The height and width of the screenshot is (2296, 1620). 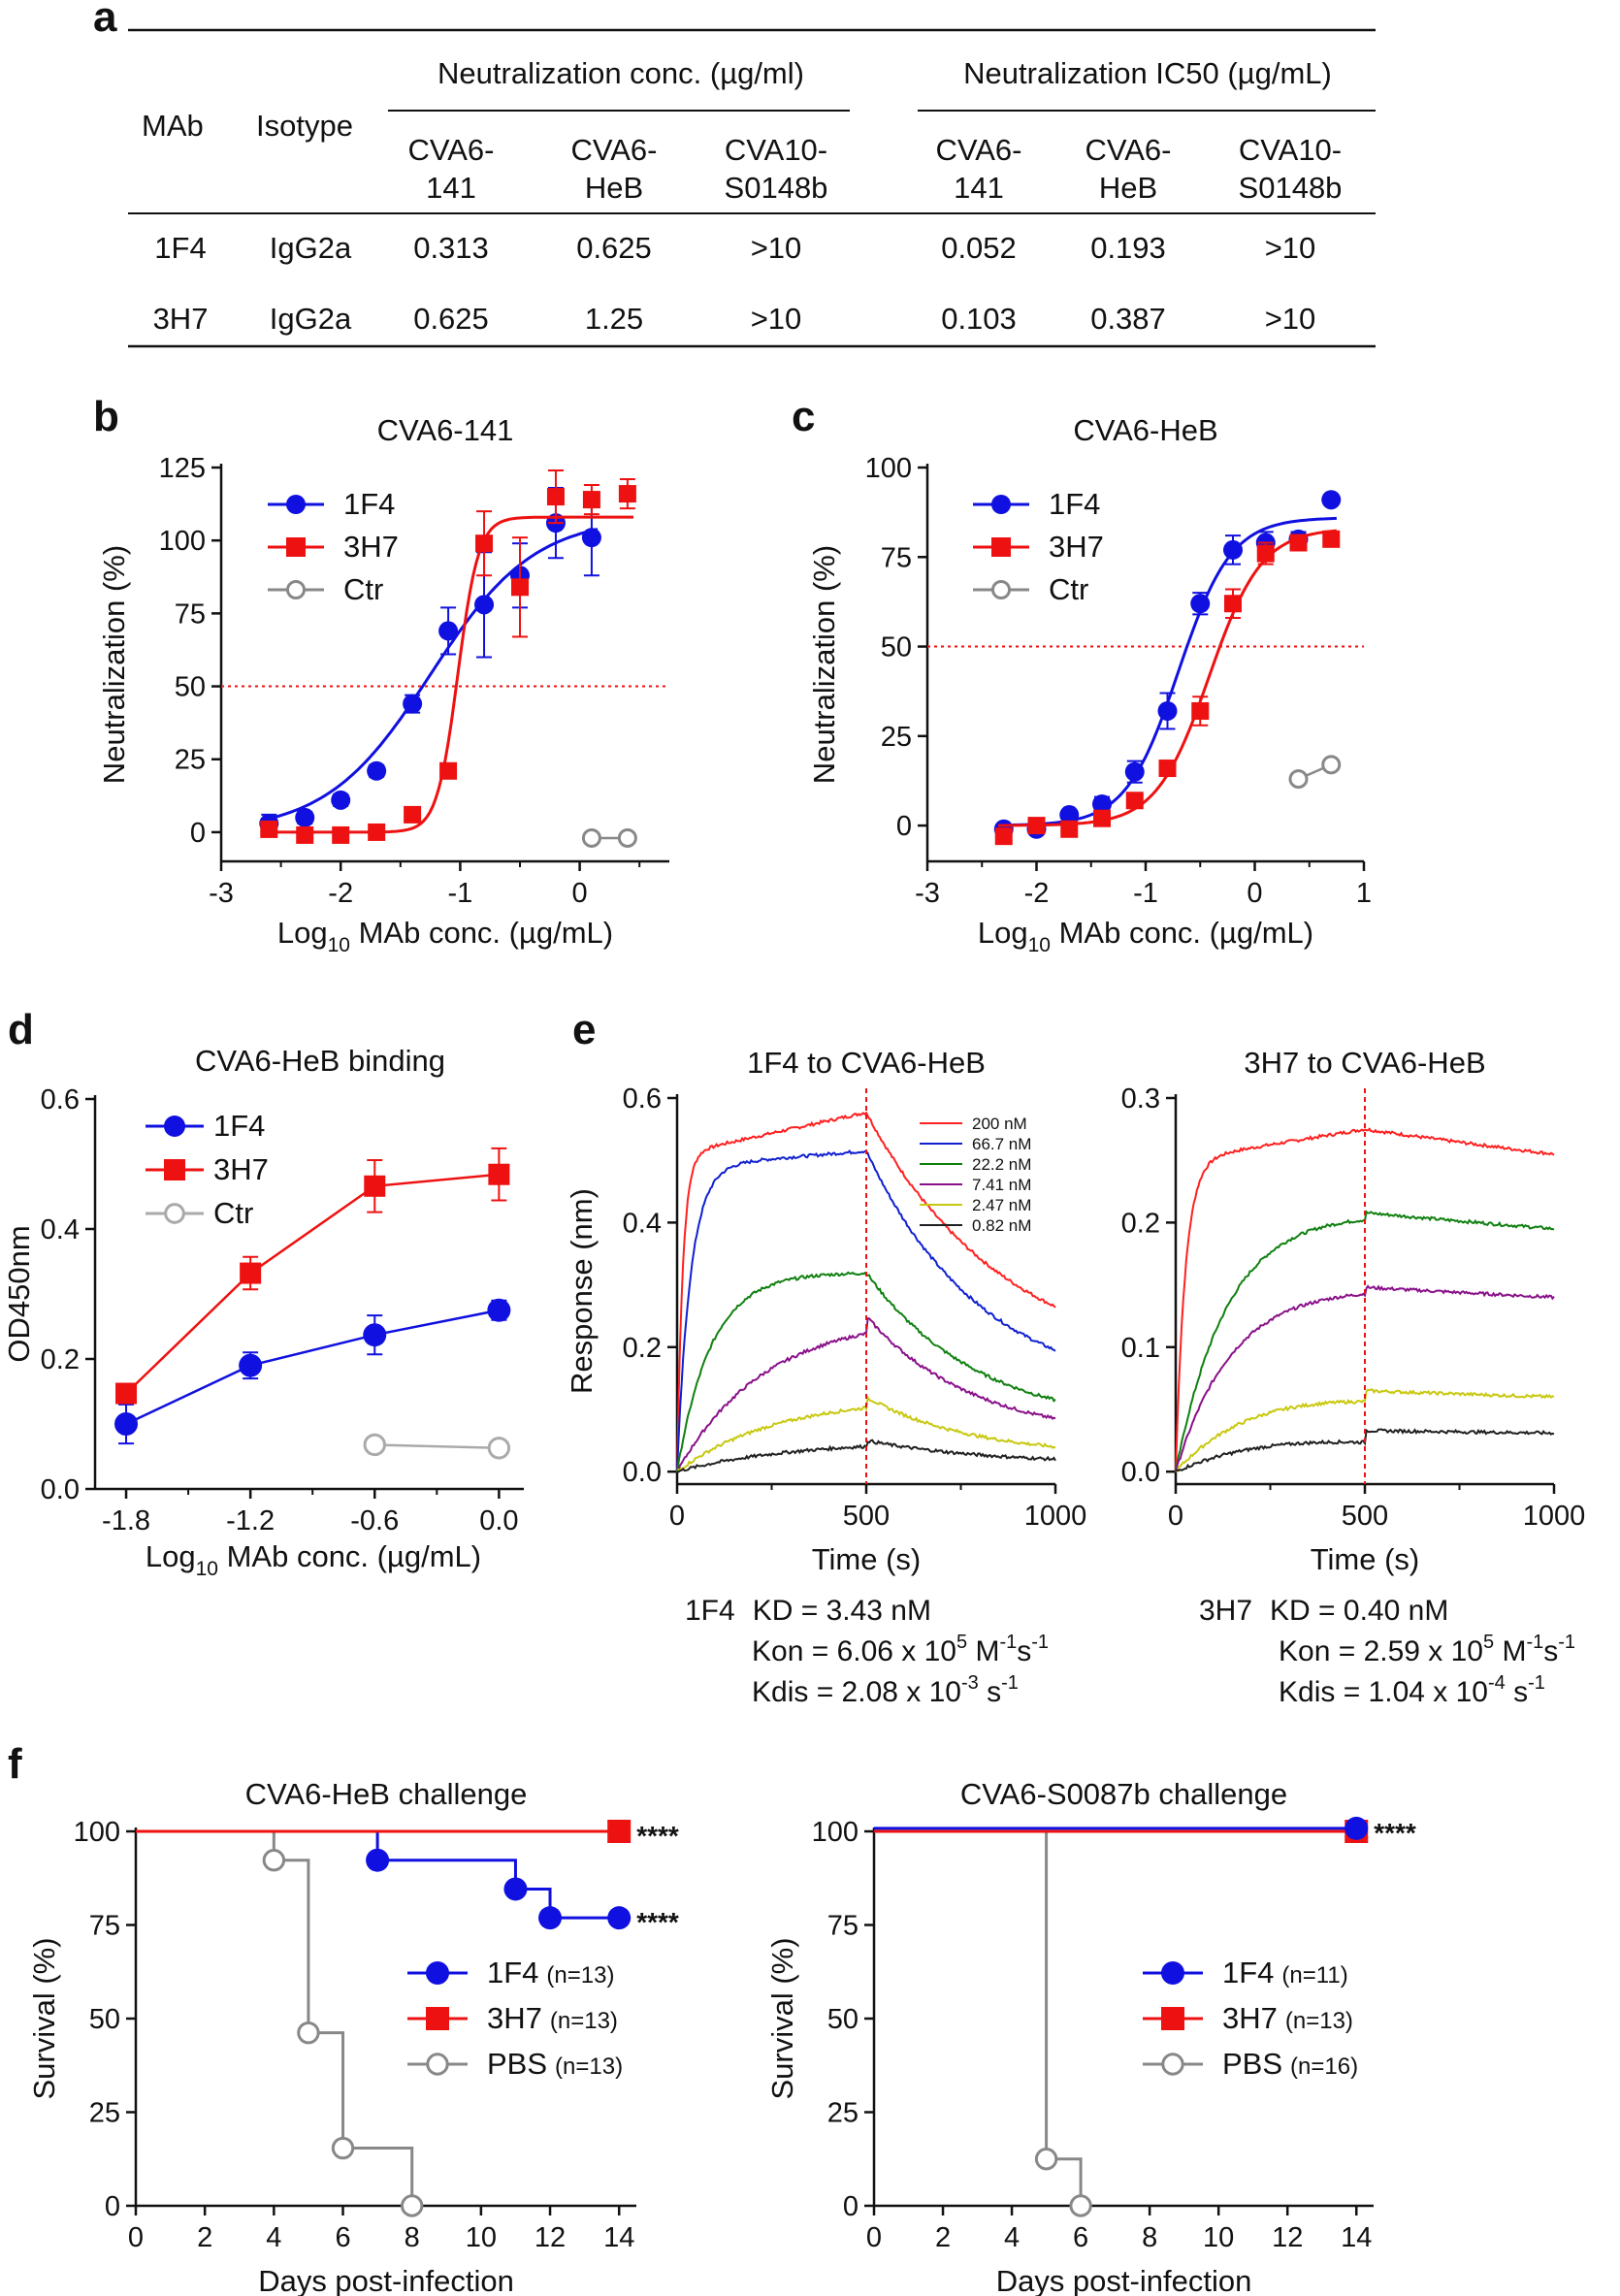 What do you see at coordinates (311, 319) in the screenshot?
I see `table-cell: IgG2a` at bounding box center [311, 319].